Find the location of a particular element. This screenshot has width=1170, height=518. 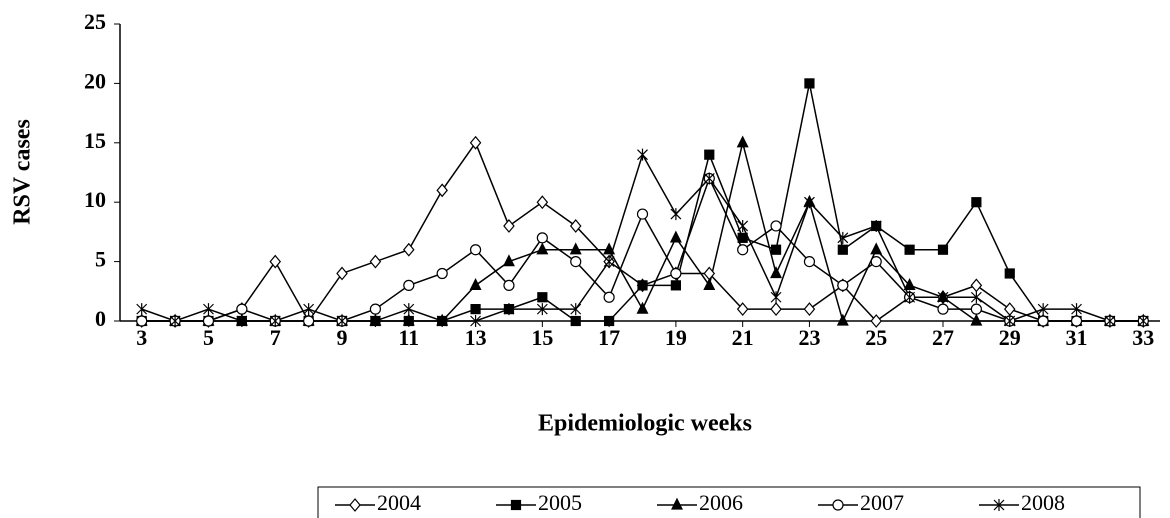

x-tick-label: 13 is located at coordinates (476, 337).